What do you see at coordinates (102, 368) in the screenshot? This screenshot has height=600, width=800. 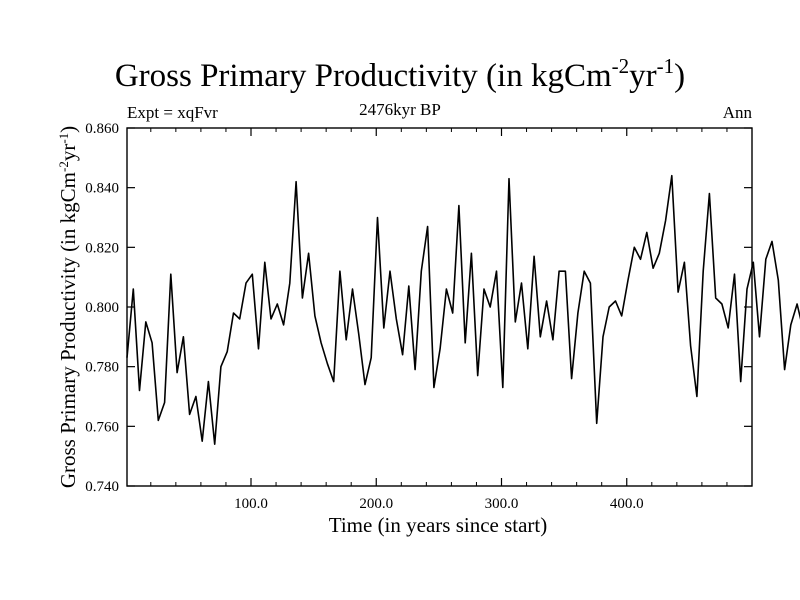 I see `y-tick-label: 0.780` at bounding box center [102, 368].